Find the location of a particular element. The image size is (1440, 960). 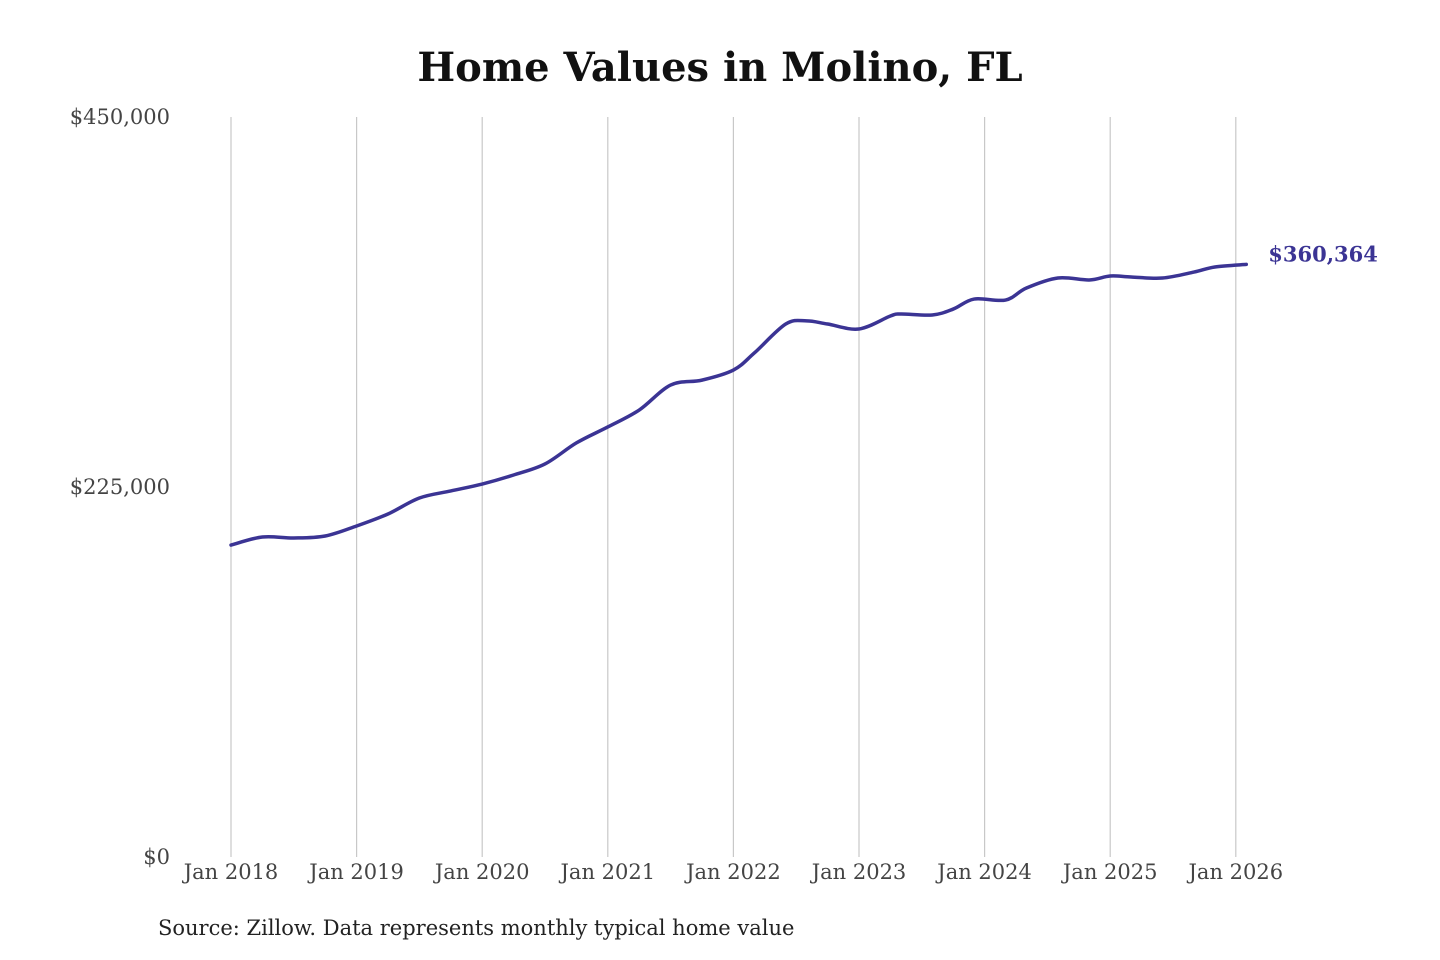

x-tick-label: Jan 2022 is located at coordinates (732, 872).